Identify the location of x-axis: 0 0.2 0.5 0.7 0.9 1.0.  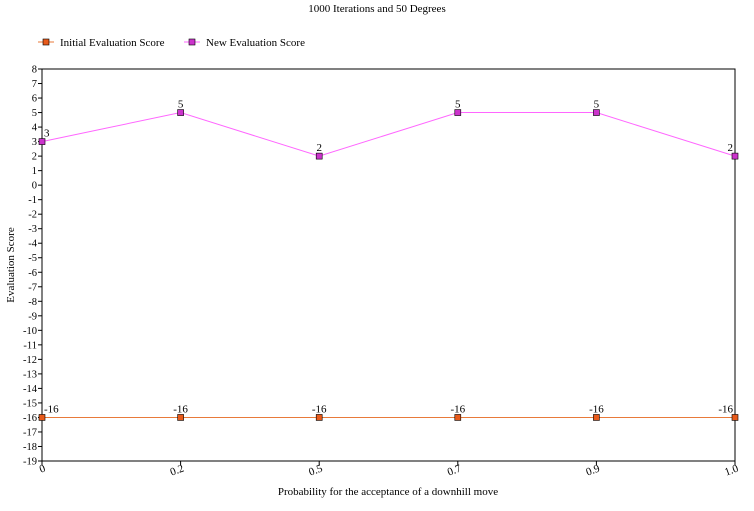
(389, 470).